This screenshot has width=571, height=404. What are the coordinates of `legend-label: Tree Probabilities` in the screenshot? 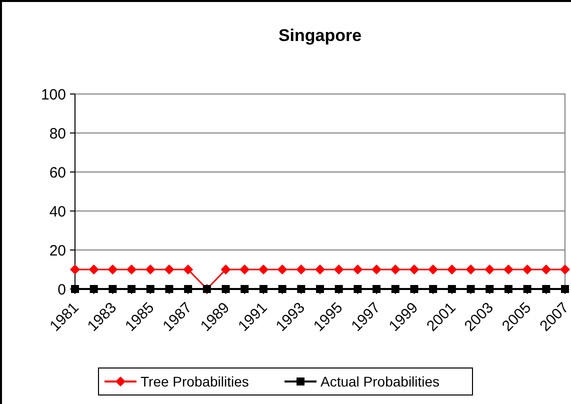 It's located at (194, 381).